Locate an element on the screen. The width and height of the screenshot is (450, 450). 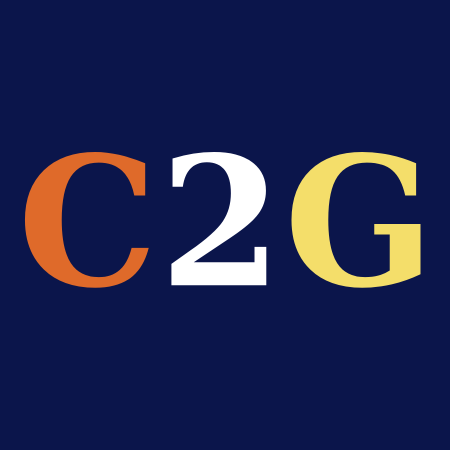
logo-letter-c: C is located at coordinates (87, 222).